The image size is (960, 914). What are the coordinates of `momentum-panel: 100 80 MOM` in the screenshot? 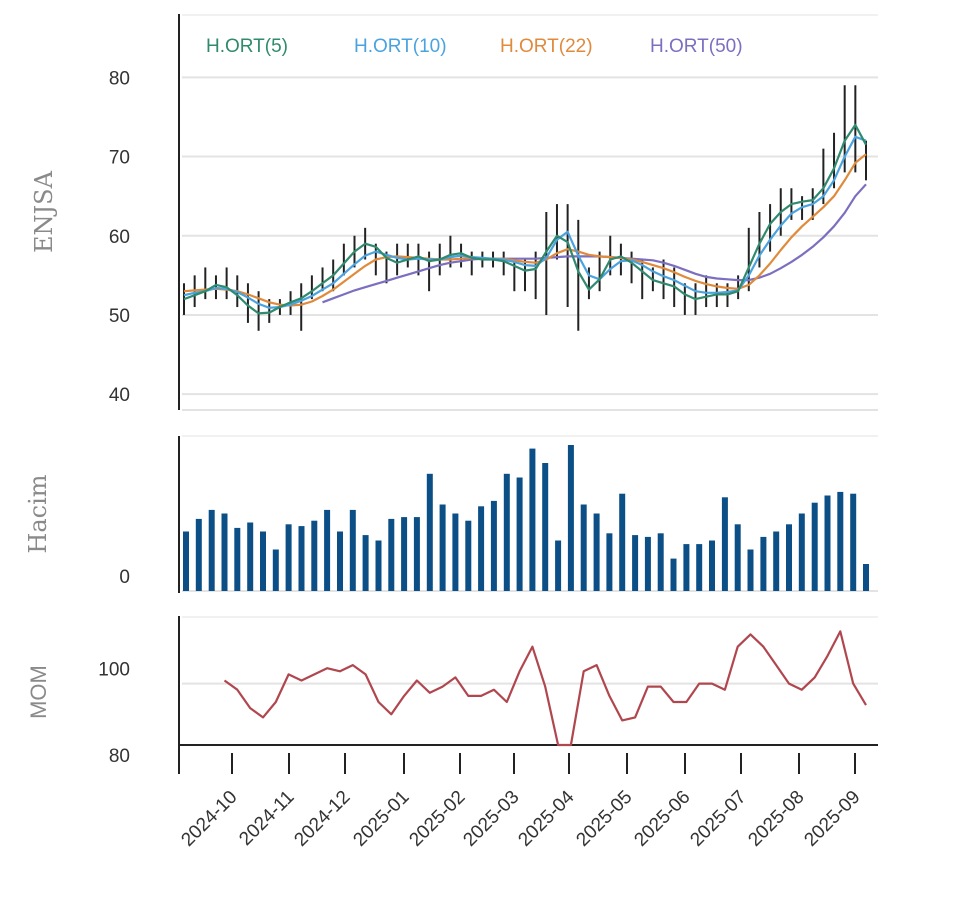 It's located at (452, 693).